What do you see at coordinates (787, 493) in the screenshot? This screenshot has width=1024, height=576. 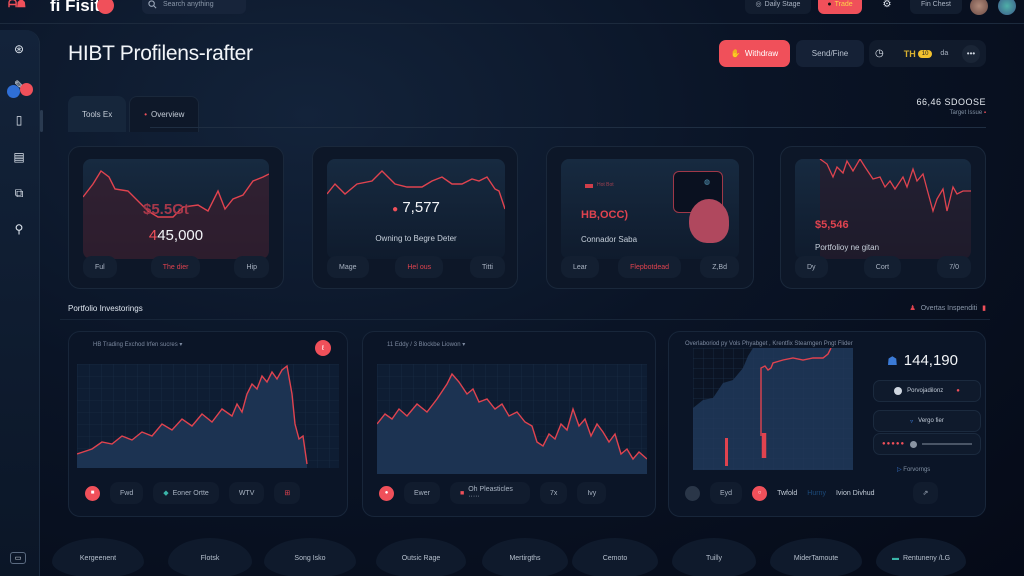 I see `footer-label: Twfold` at bounding box center [787, 493].